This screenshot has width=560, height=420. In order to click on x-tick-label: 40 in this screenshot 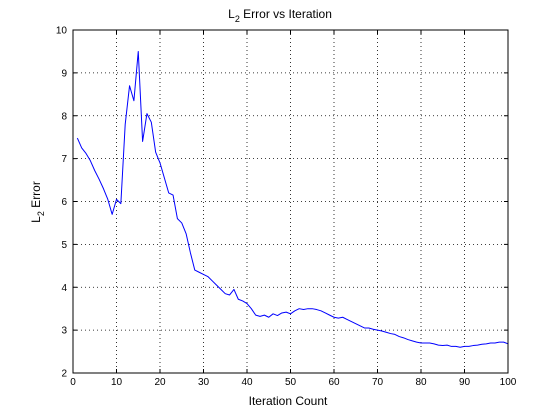, I will do `click(247, 382)`.